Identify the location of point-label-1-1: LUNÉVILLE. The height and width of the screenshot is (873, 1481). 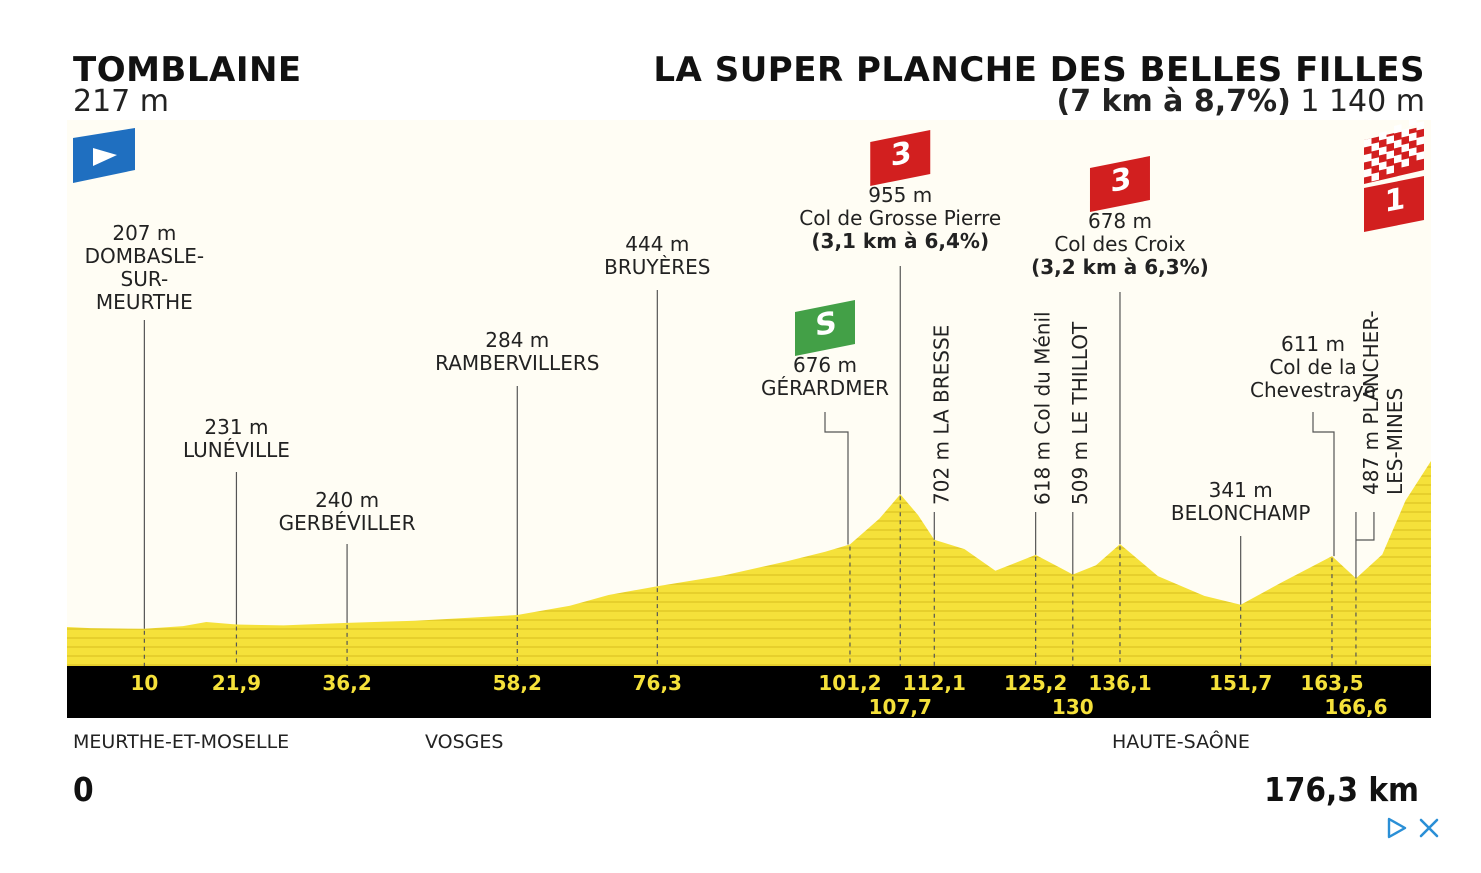
(236, 450).